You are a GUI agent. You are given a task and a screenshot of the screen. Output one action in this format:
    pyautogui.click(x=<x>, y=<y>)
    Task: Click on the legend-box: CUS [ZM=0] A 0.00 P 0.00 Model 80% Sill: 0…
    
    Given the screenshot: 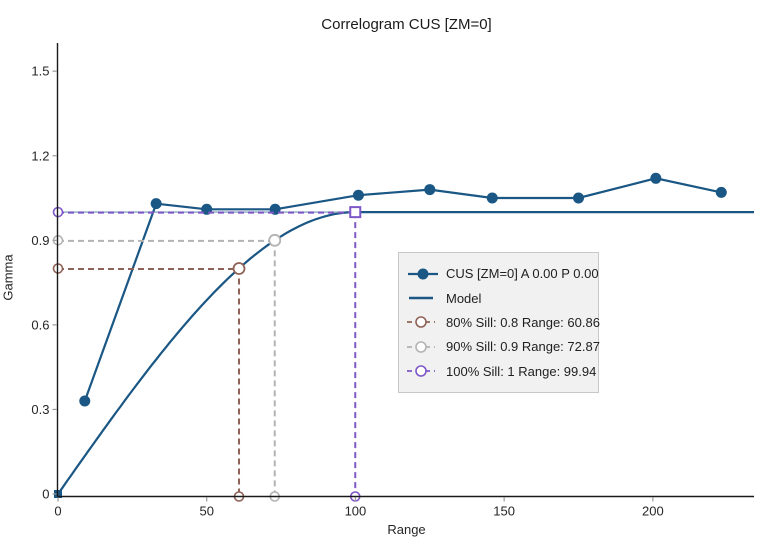 What is the action you would take?
    pyautogui.click(x=499, y=322)
    